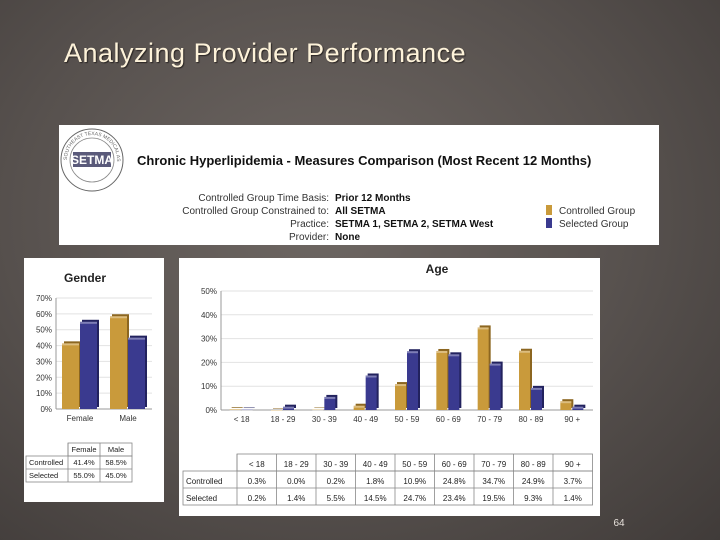 The height and width of the screenshot is (540, 720). What do you see at coordinates (493, 464) in the screenshot?
I see `table-header-cell: 70 - 79` at bounding box center [493, 464].